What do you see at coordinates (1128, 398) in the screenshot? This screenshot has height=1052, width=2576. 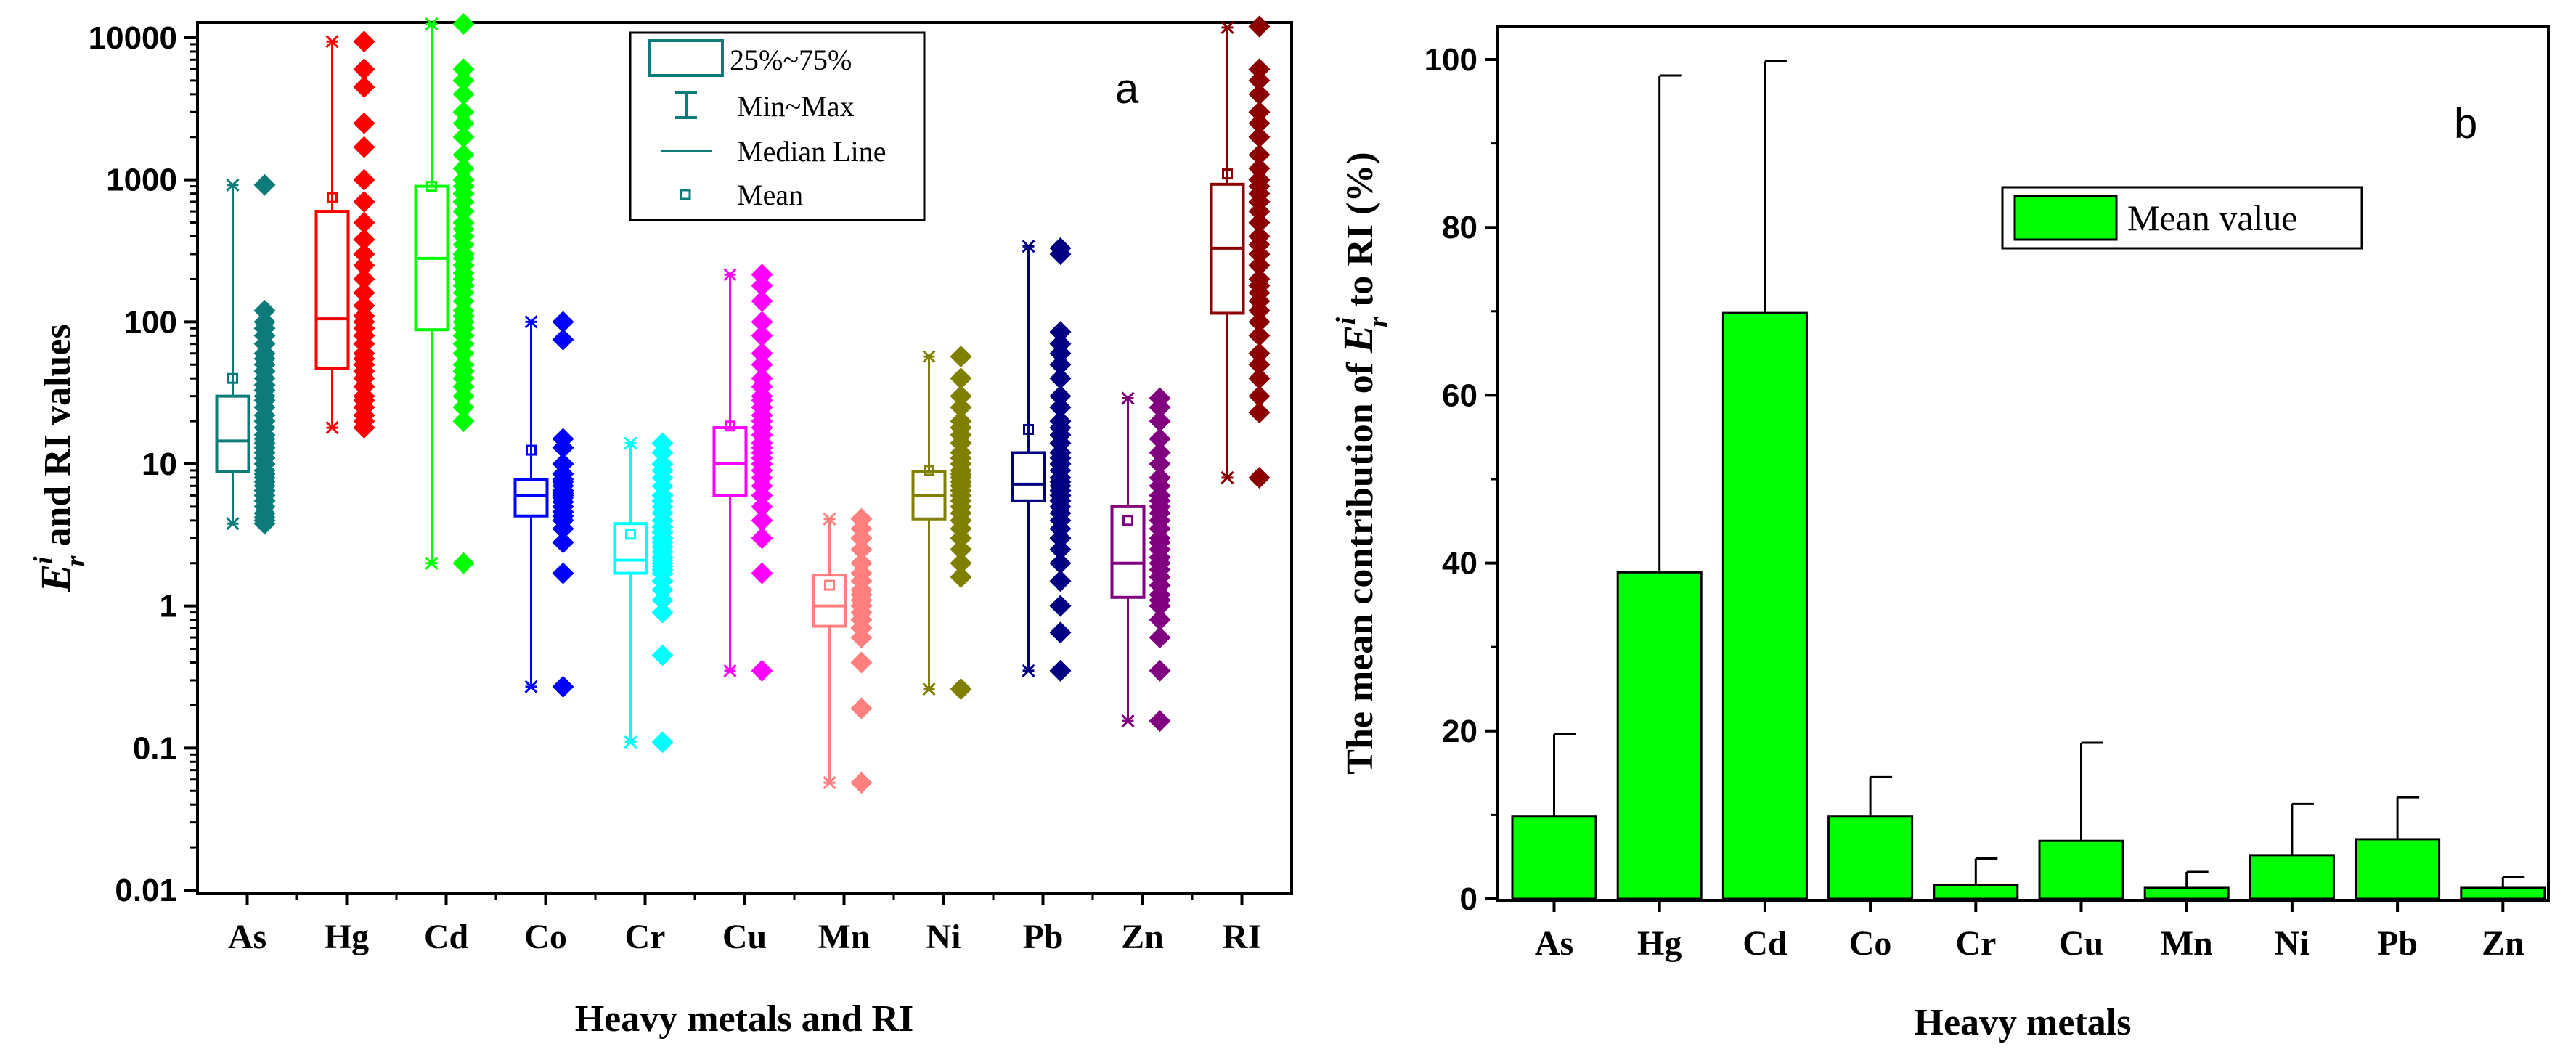 I see `max-marker-zn` at bounding box center [1128, 398].